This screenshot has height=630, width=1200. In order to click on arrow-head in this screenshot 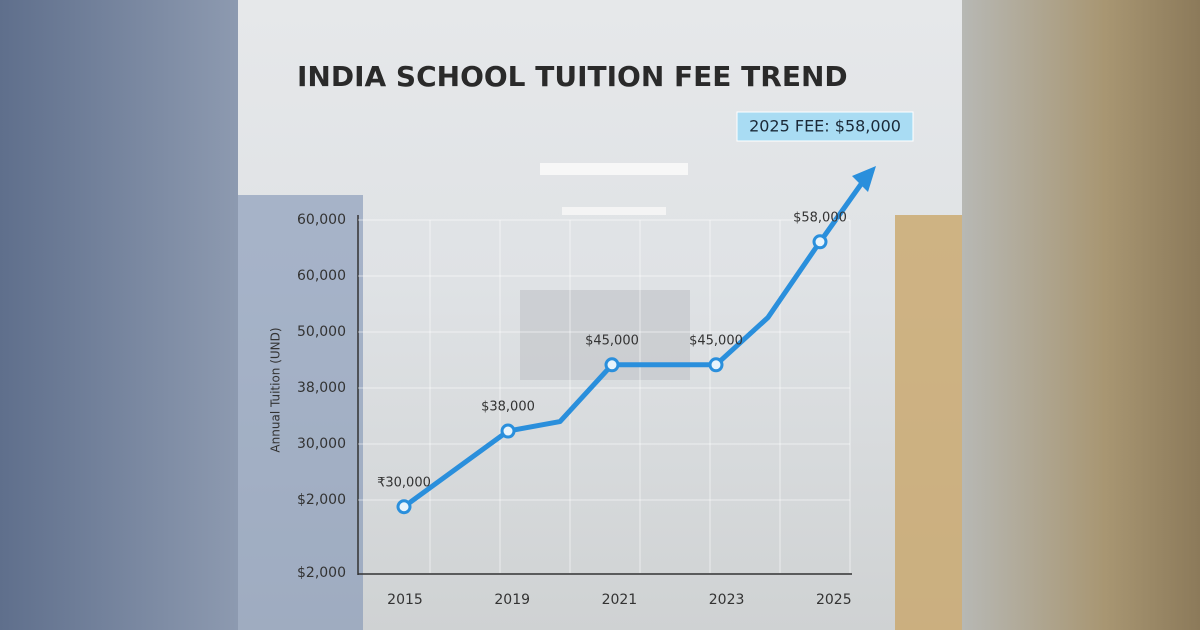, I will do `click(864, 179)`.